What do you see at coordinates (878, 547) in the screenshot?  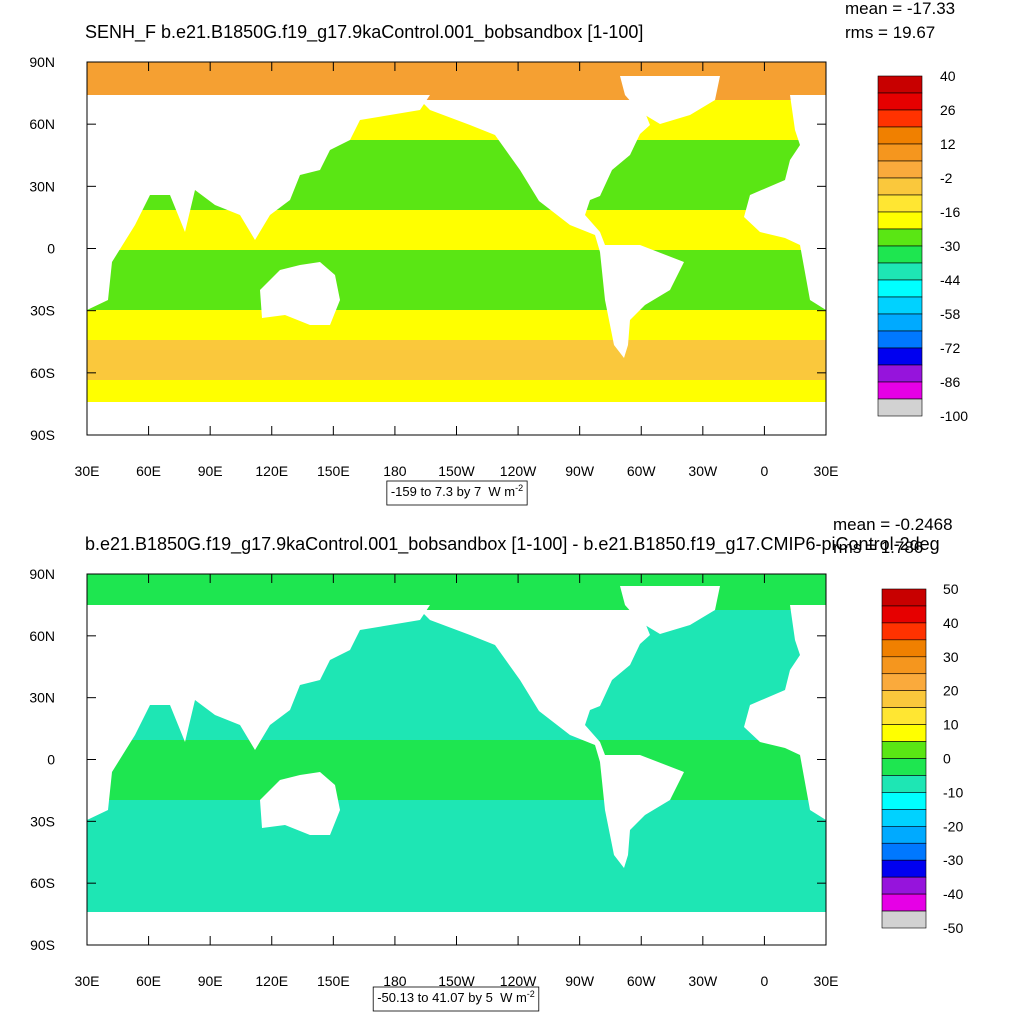 I see `rms-stat: rms = 1.786` at bounding box center [878, 547].